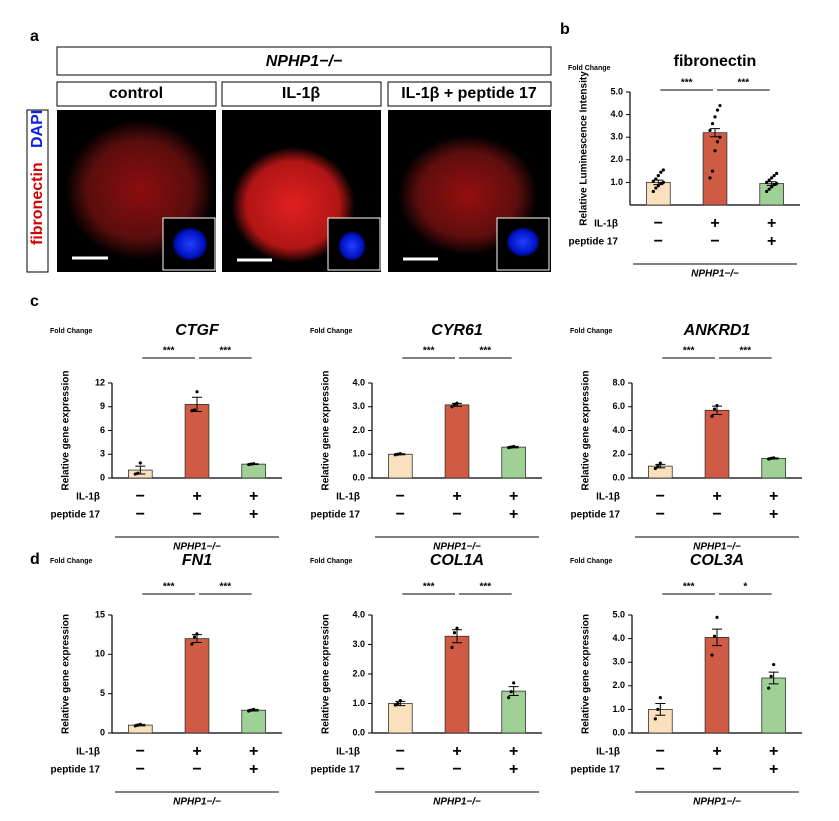 This screenshot has height=821, width=839. I want to click on chart-title: COL1A, so click(457, 560).